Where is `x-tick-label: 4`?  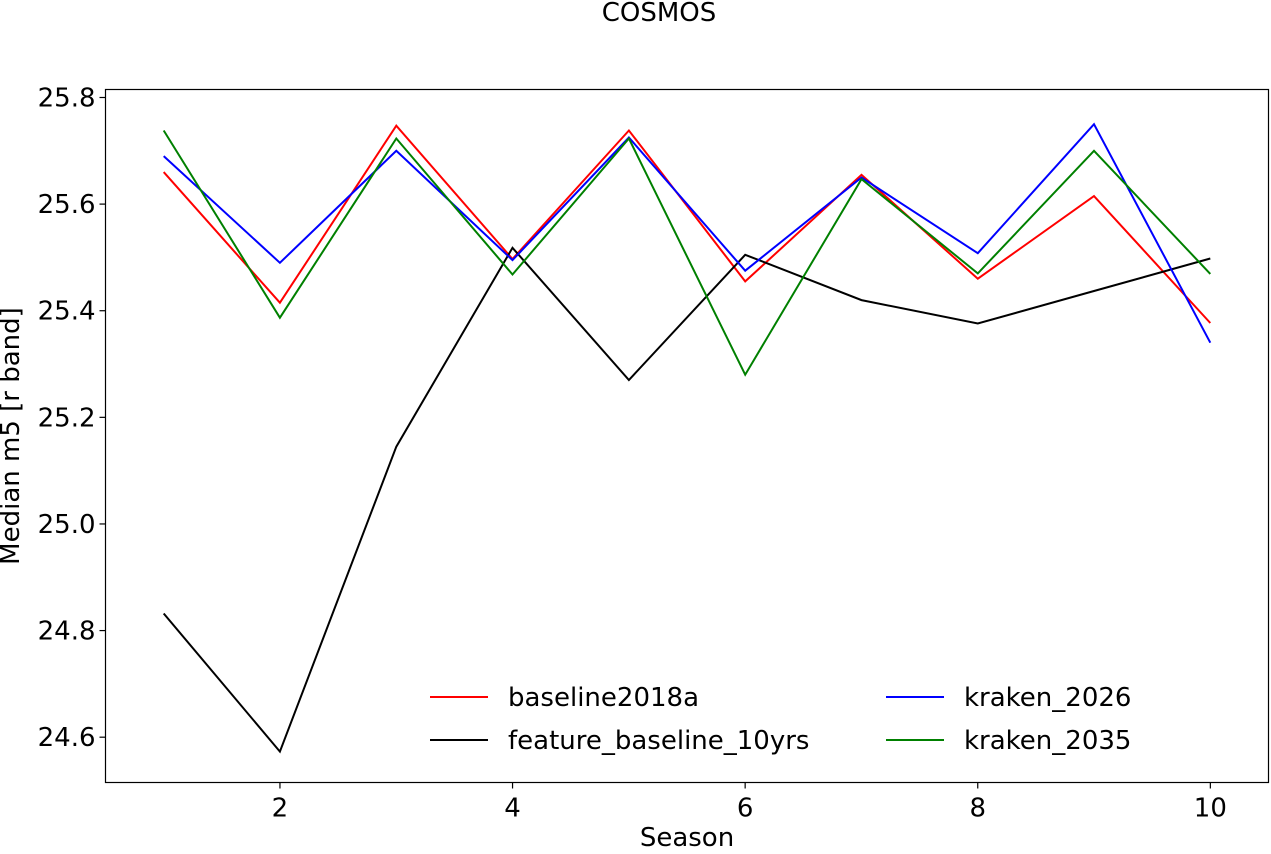 x-tick-label: 4 is located at coordinates (512, 809).